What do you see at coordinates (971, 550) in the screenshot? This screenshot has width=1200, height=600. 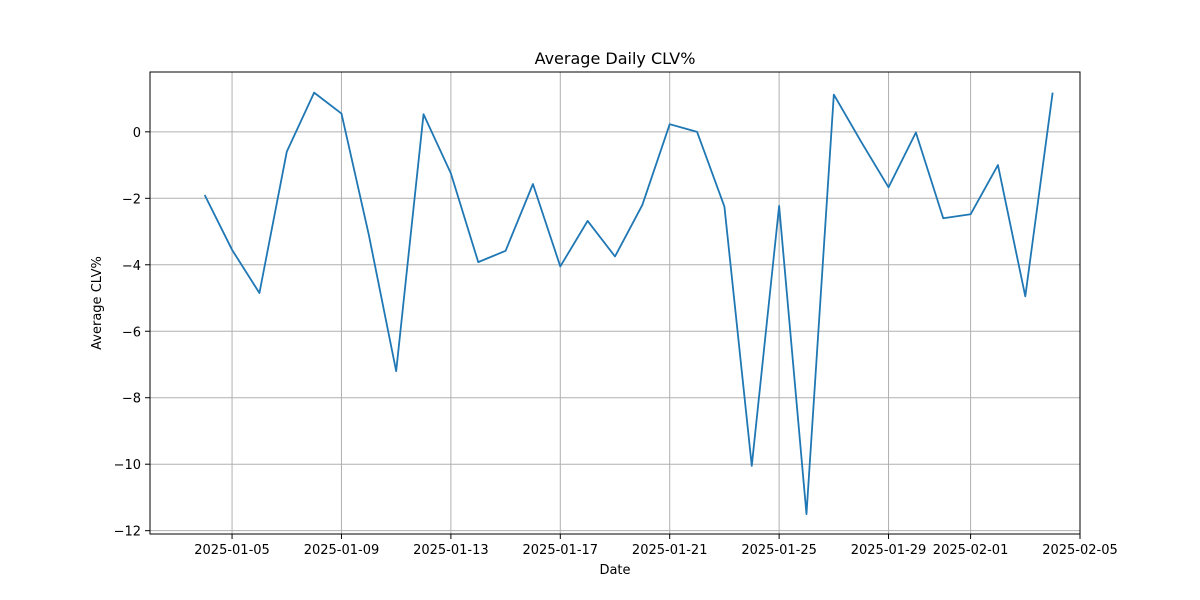 I see `x-tick-label: 2025-02-01` at bounding box center [971, 550].